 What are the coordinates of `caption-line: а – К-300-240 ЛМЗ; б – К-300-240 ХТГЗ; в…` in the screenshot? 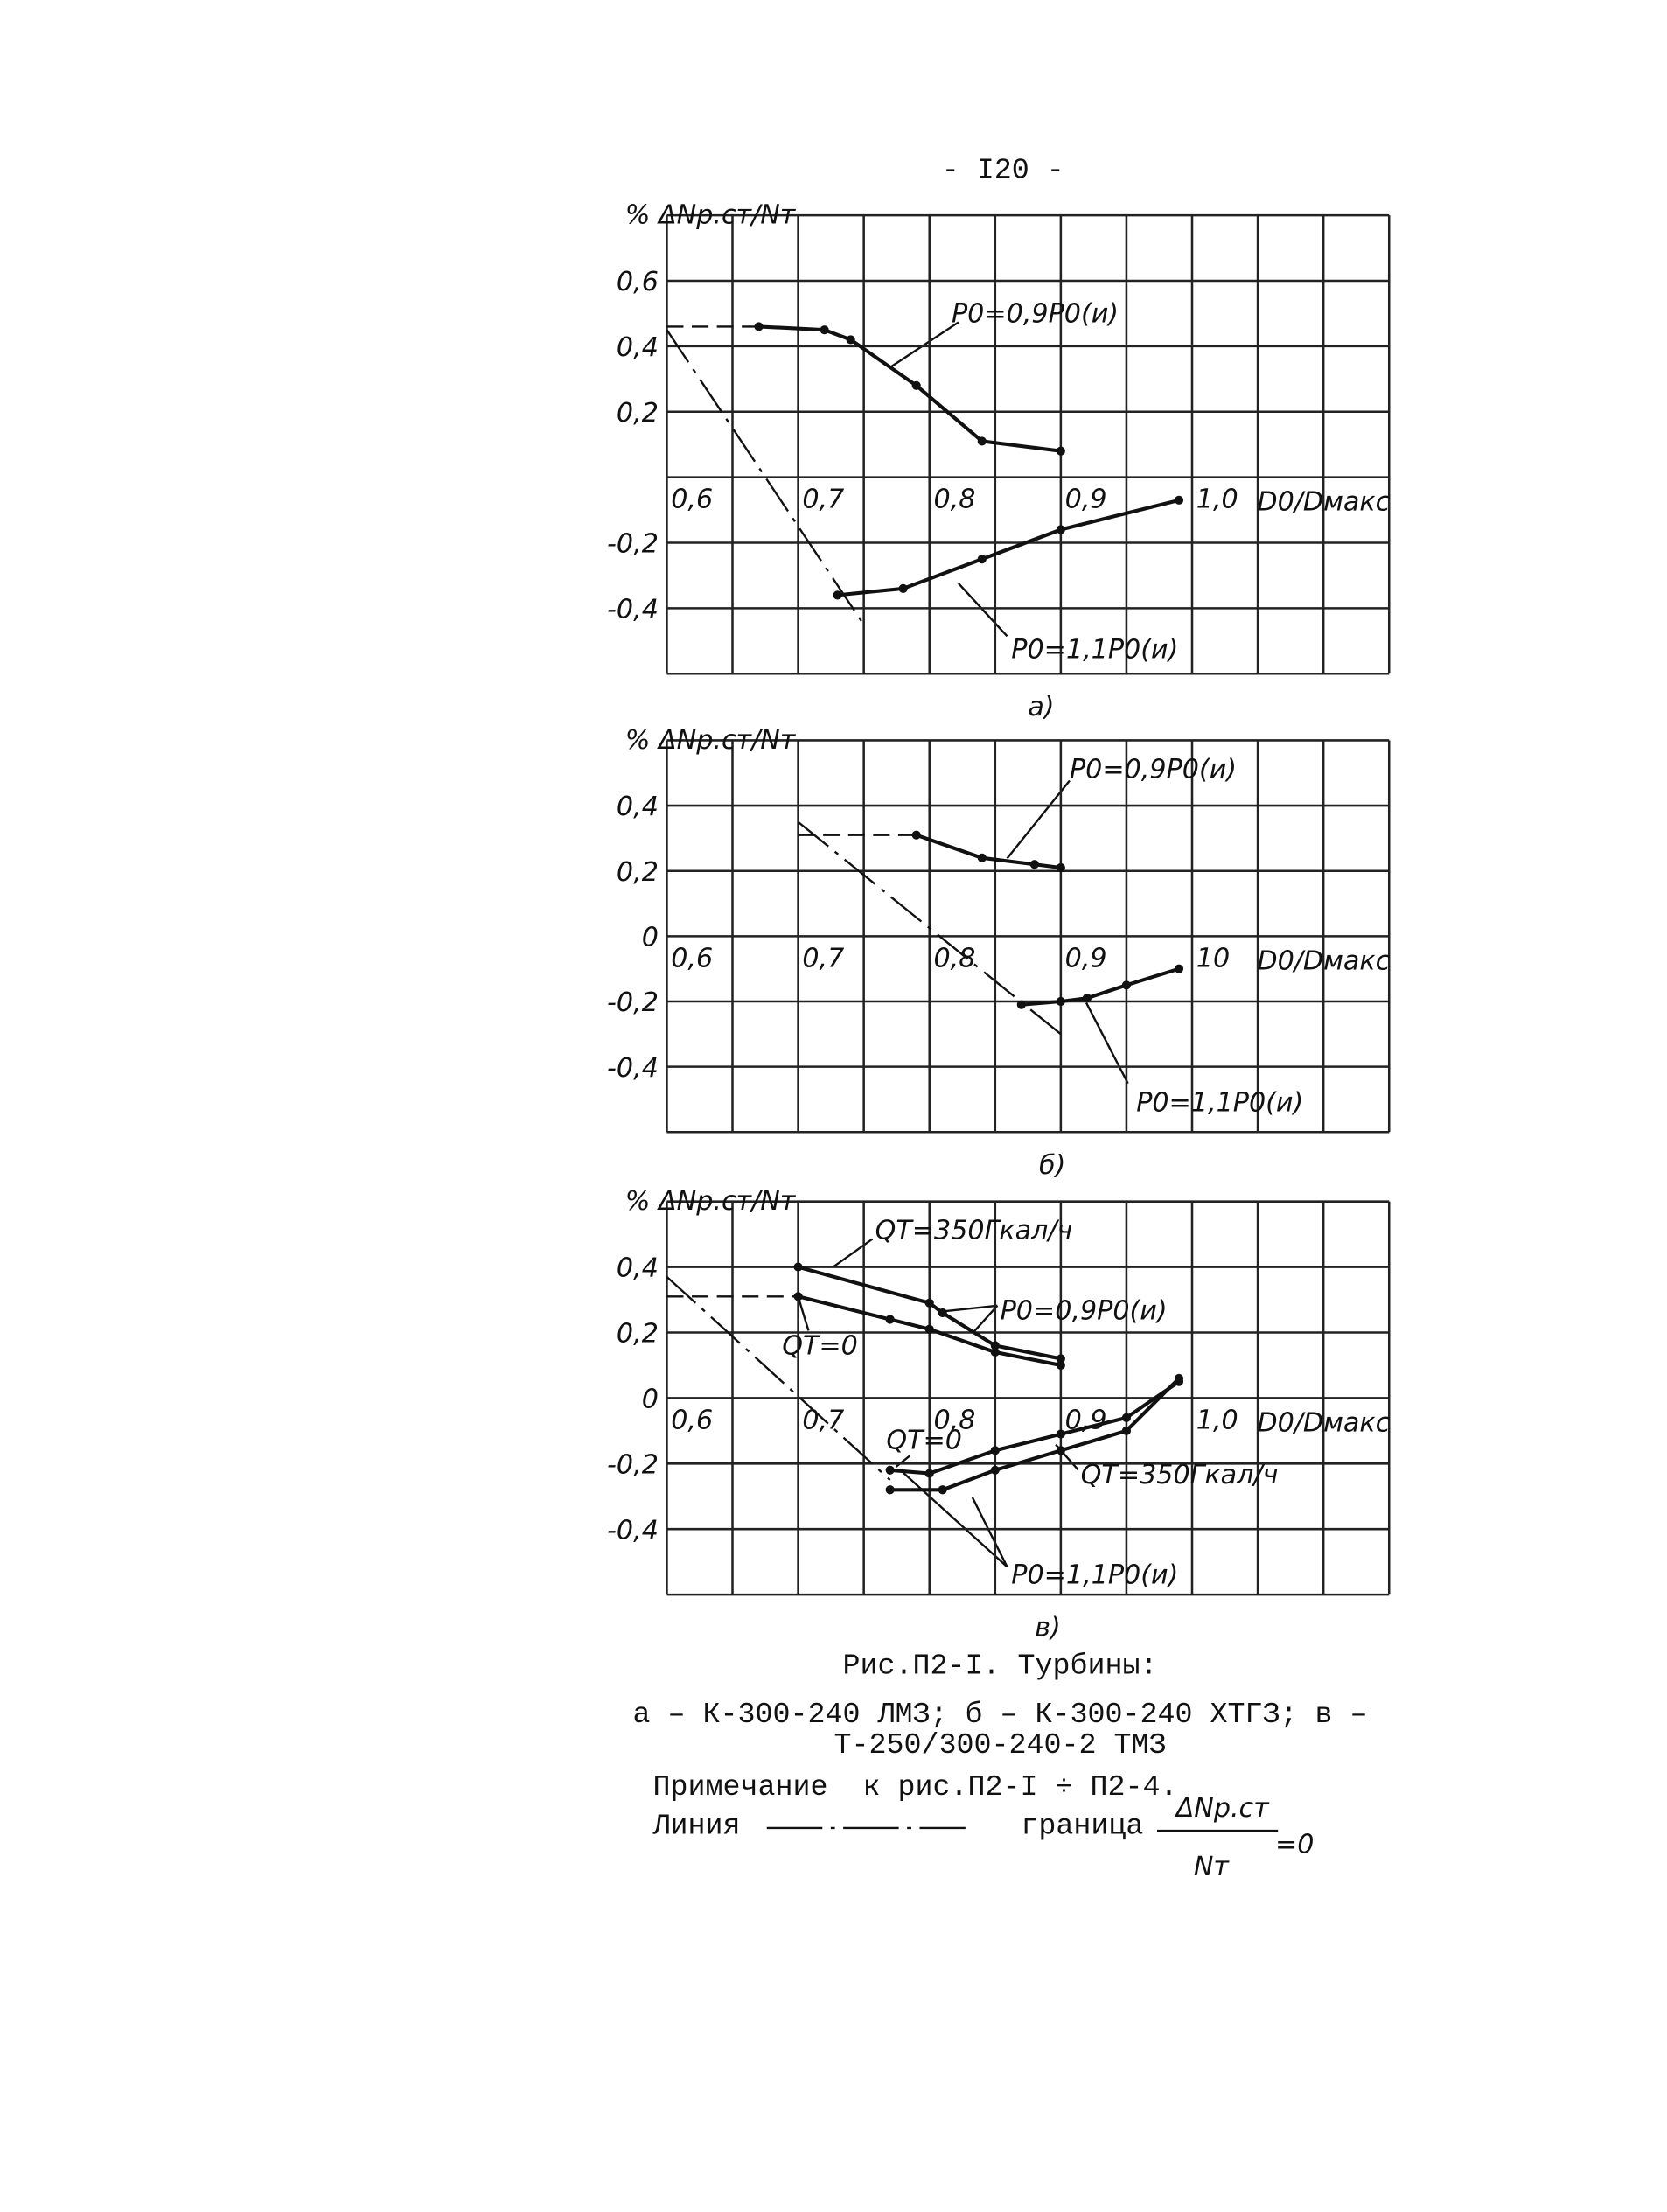 It's located at (1000, 1715).